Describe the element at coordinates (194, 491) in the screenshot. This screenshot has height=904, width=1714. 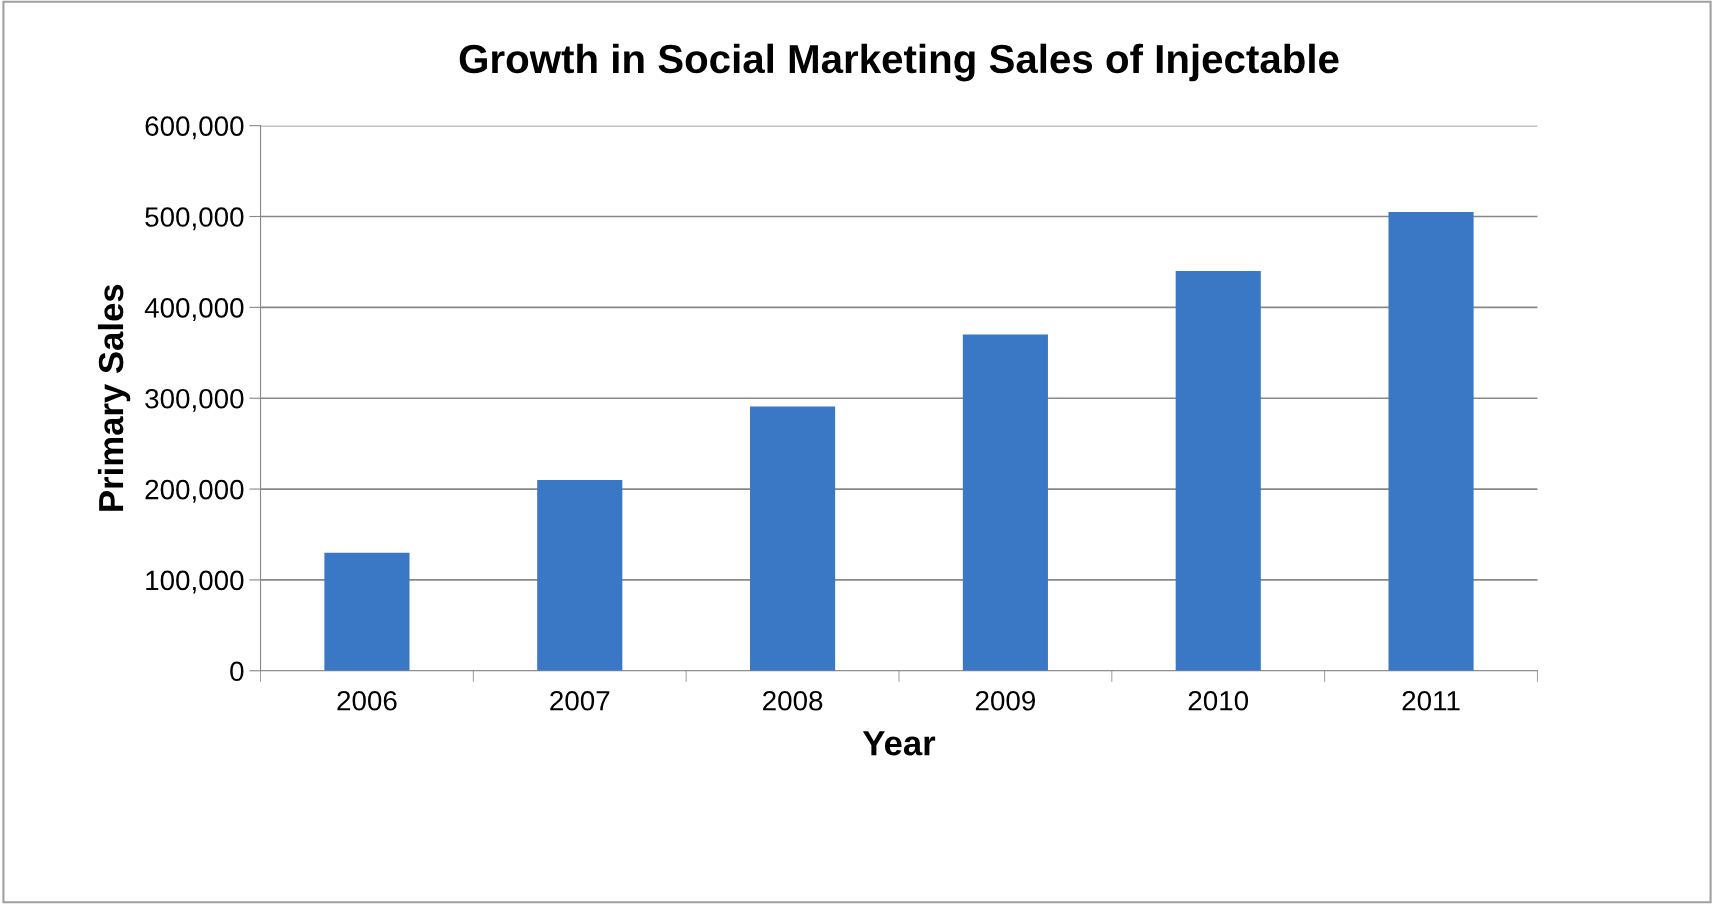
I see `y-tick-label: 200,000` at that location.